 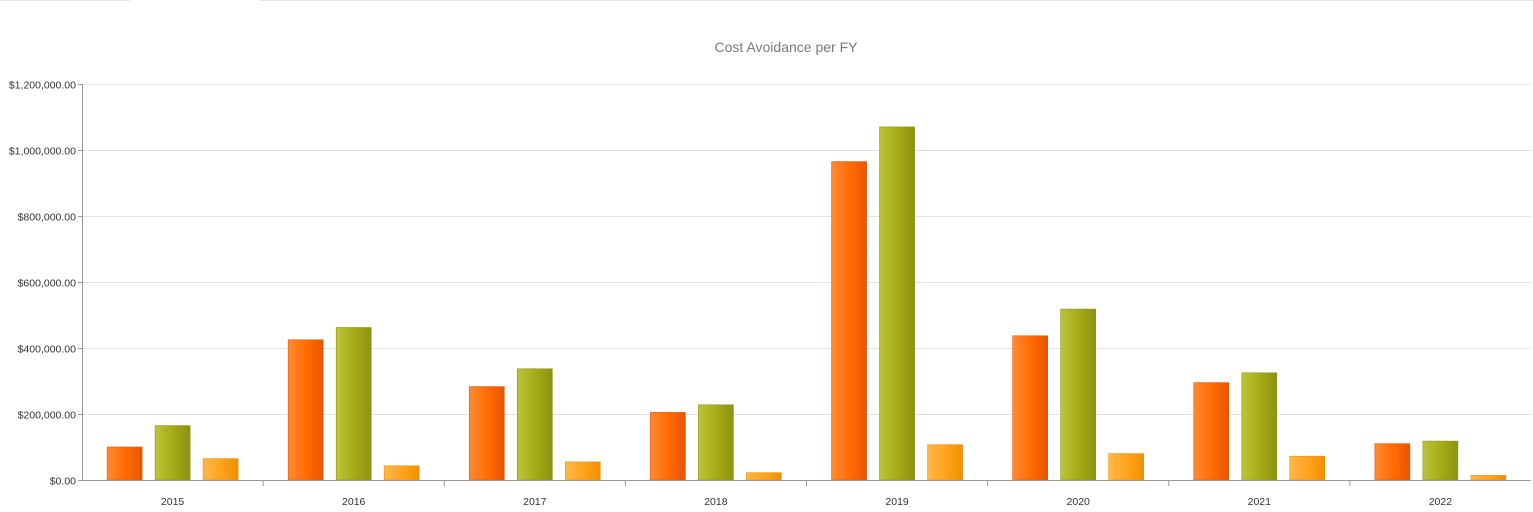 I want to click on y-tick-label: $600,000.00, so click(x=47, y=284).